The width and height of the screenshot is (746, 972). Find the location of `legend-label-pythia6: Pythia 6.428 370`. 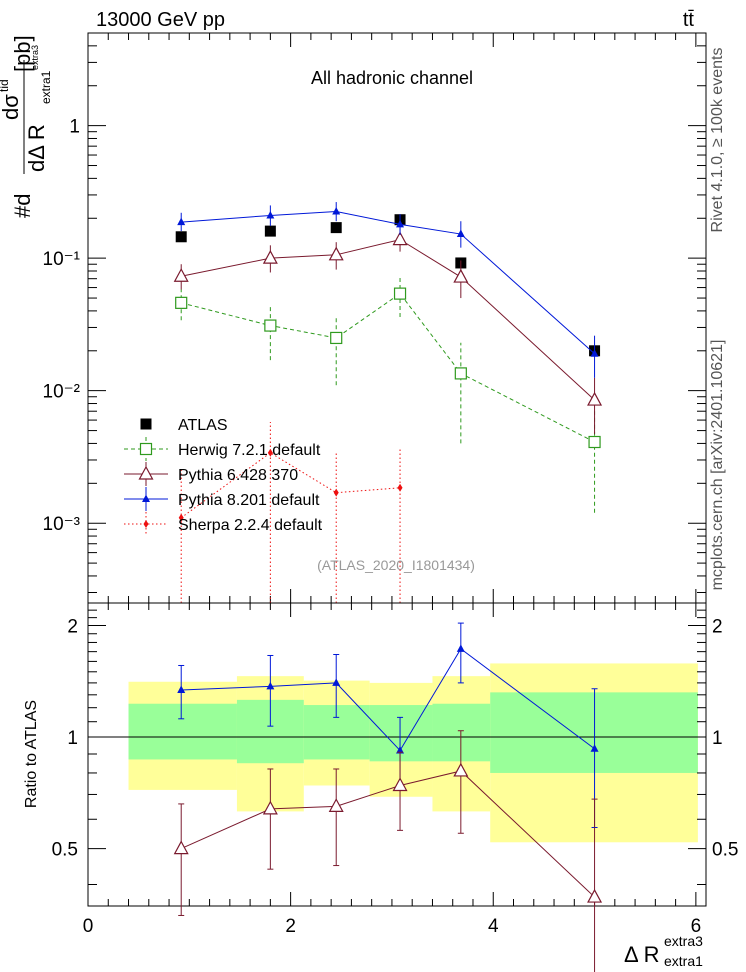

legend-label-pythia6: Pythia 6.428 370 is located at coordinates (238, 475).